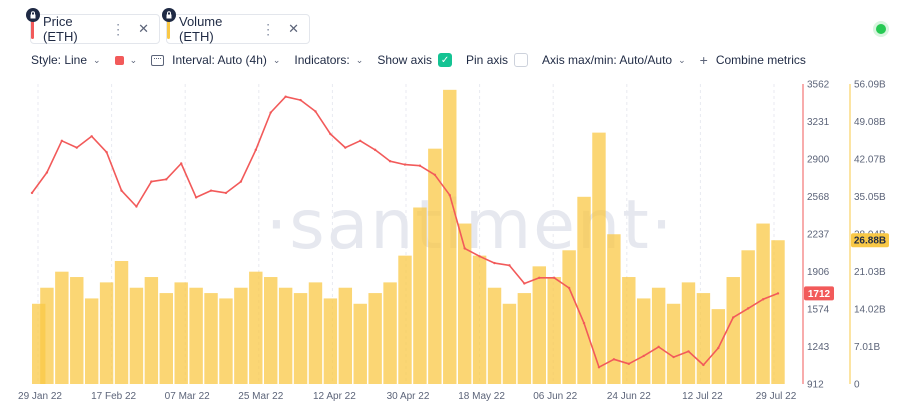 The height and width of the screenshot is (413, 900). Describe the element at coordinates (819, 293) in the screenshot. I see `current-price-tag` at that location.